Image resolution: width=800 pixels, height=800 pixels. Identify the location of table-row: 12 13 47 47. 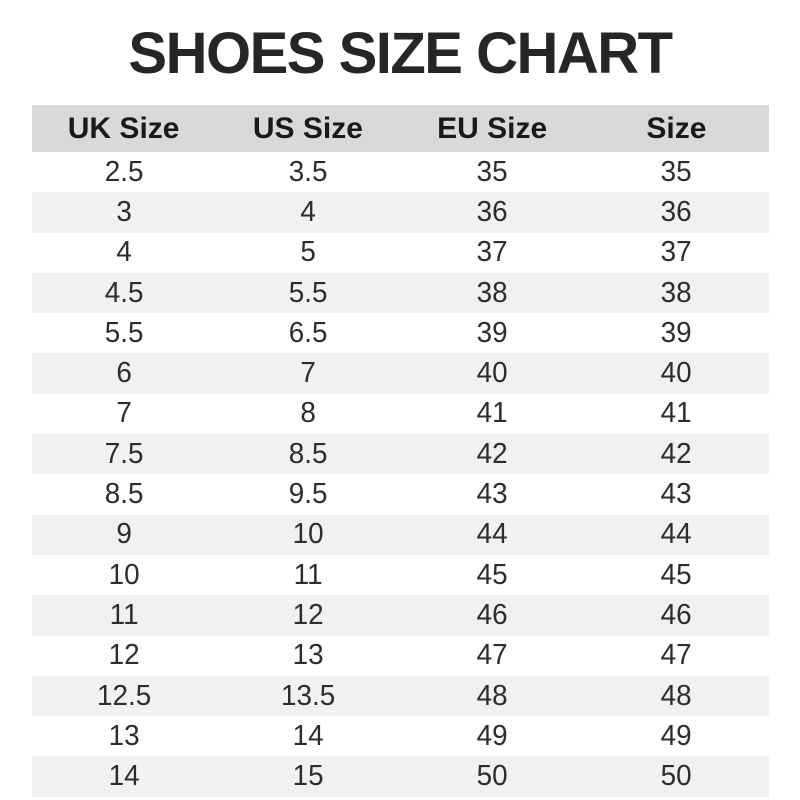
(400, 656).